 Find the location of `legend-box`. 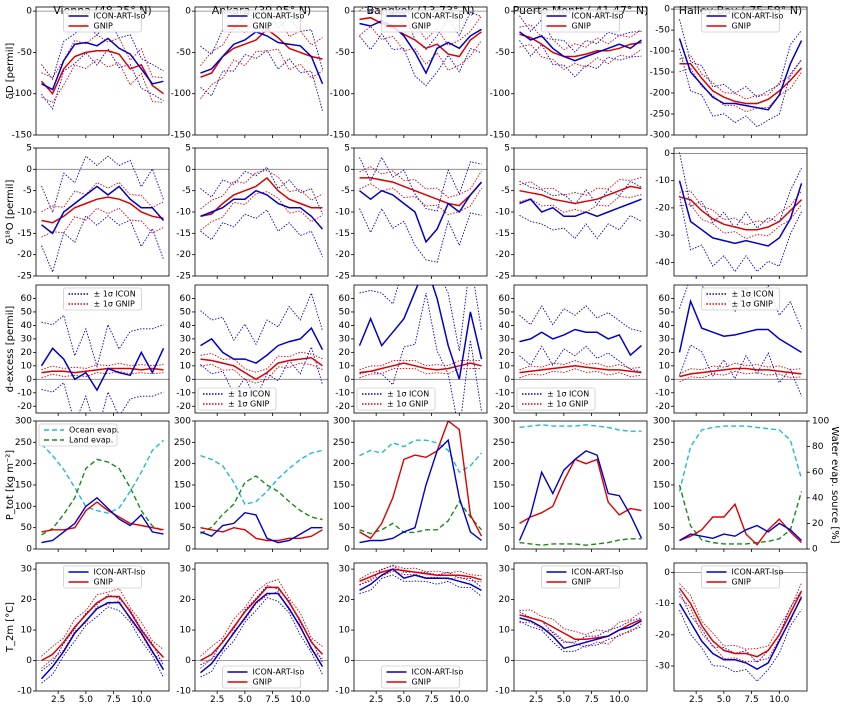

legend-box is located at coordinates (396, 399).